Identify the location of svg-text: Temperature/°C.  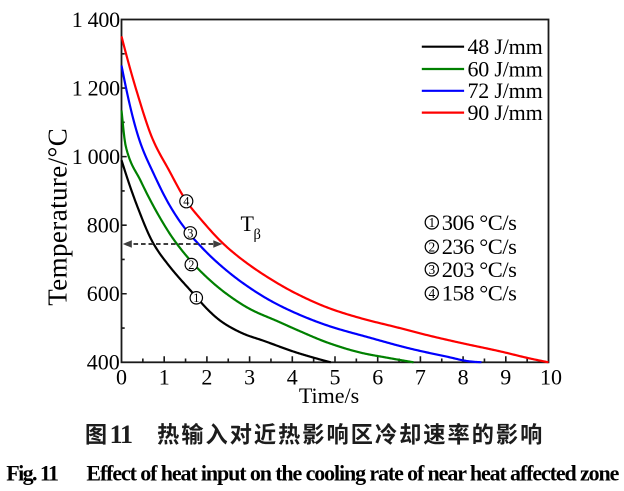
(58, 217).